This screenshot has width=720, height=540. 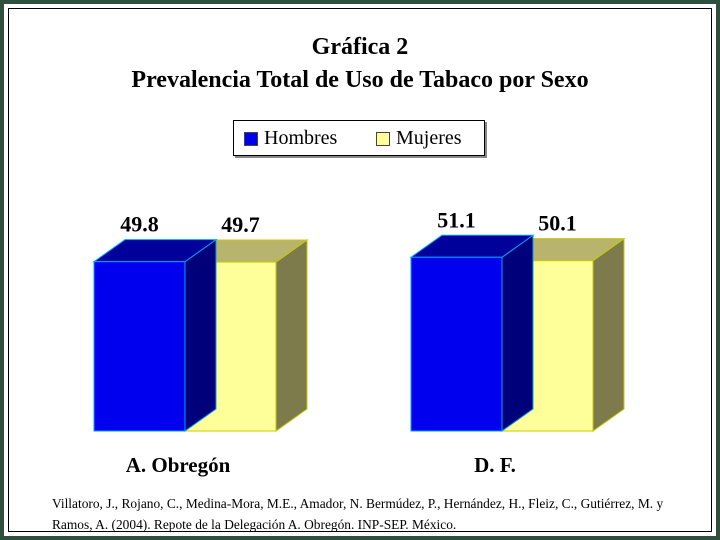 What do you see at coordinates (456, 344) in the screenshot?
I see `bar-hombres-d-f` at bounding box center [456, 344].